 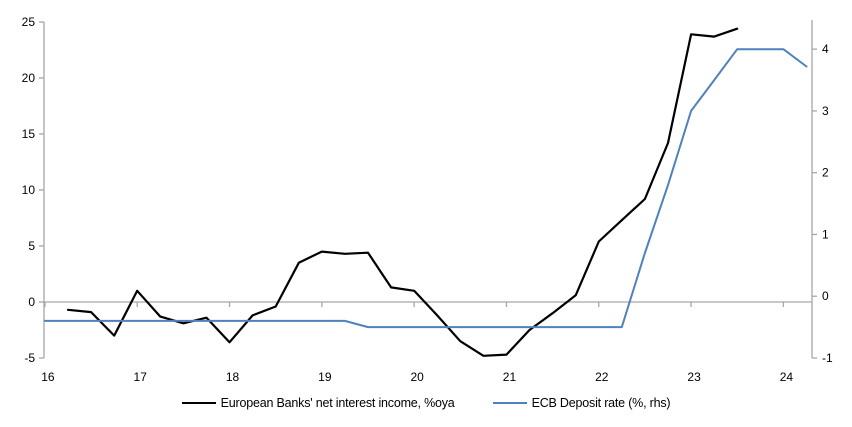 What do you see at coordinates (233, 377) in the screenshot?
I see `x-axis-tick-label: 18` at bounding box center [233, 377].